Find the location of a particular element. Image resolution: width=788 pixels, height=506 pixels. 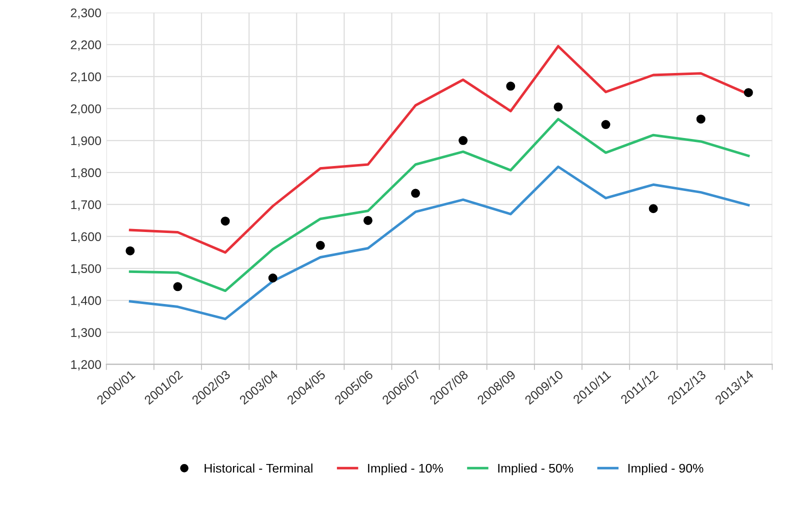

y-tick-label: 2,100 is located at coordinates (86, 77).